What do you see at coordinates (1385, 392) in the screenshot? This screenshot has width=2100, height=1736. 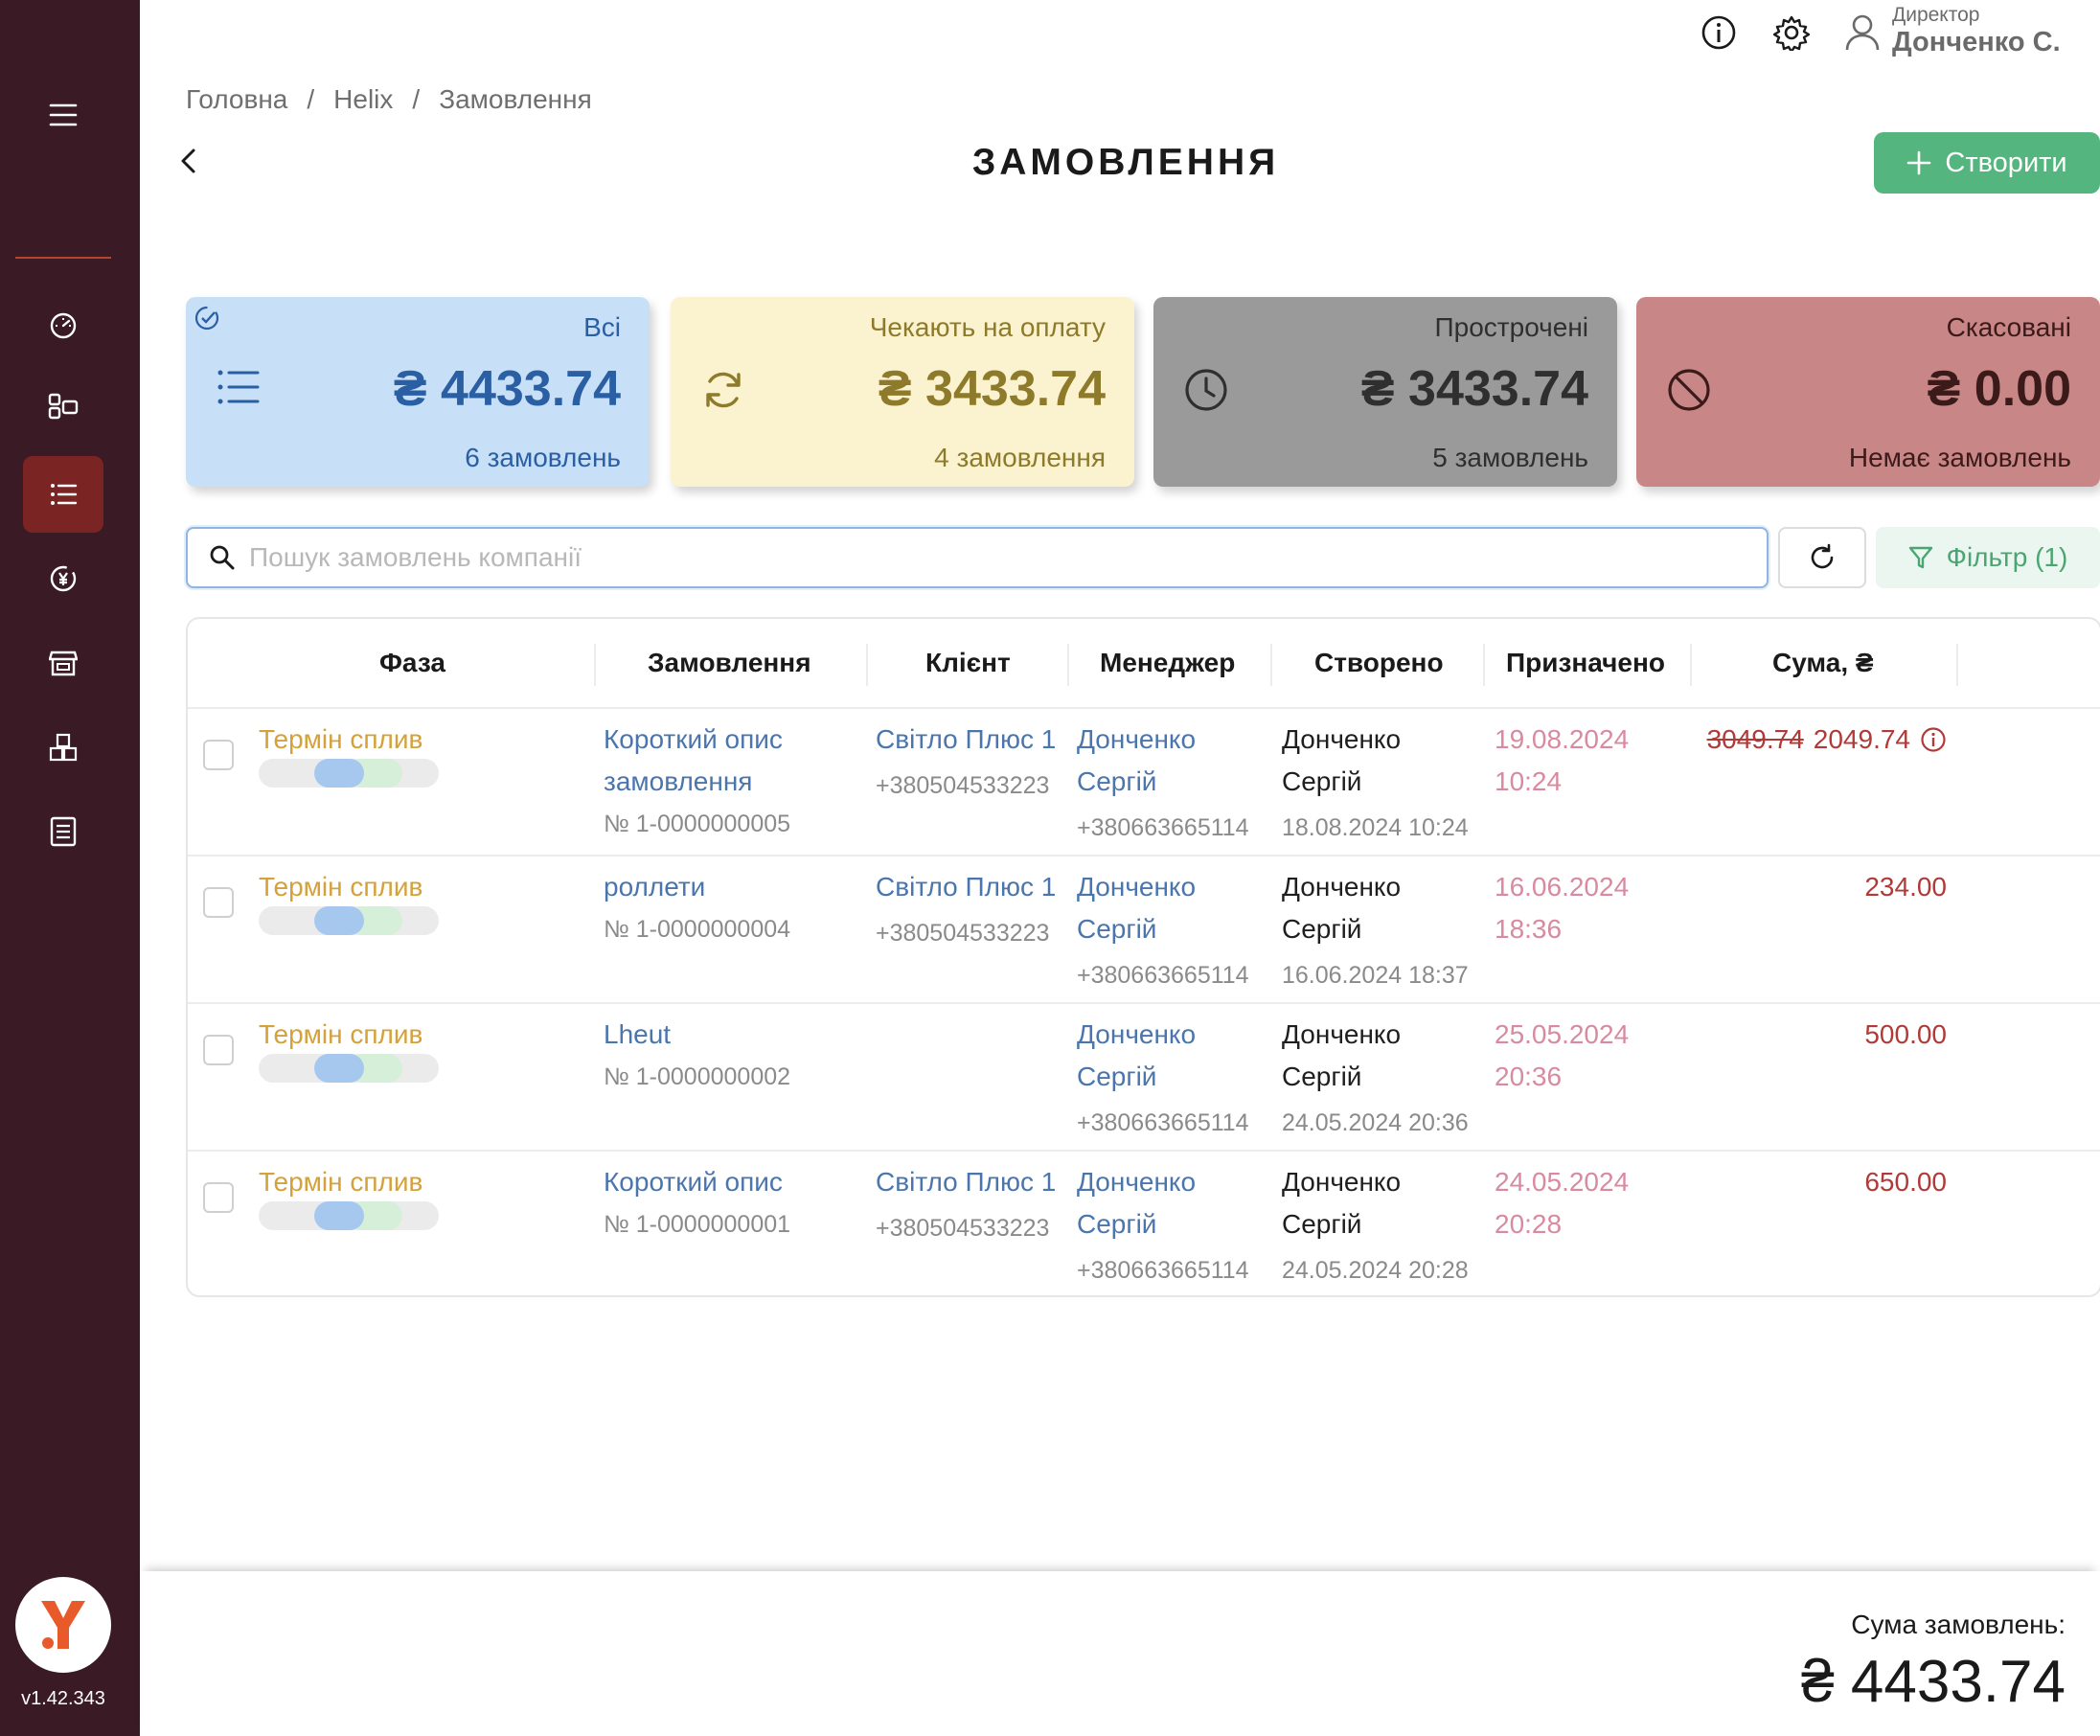 I see `card-overdue: Прострочені ₴ 3433.74 5 замовлень` at bounding box center [1385, 392].